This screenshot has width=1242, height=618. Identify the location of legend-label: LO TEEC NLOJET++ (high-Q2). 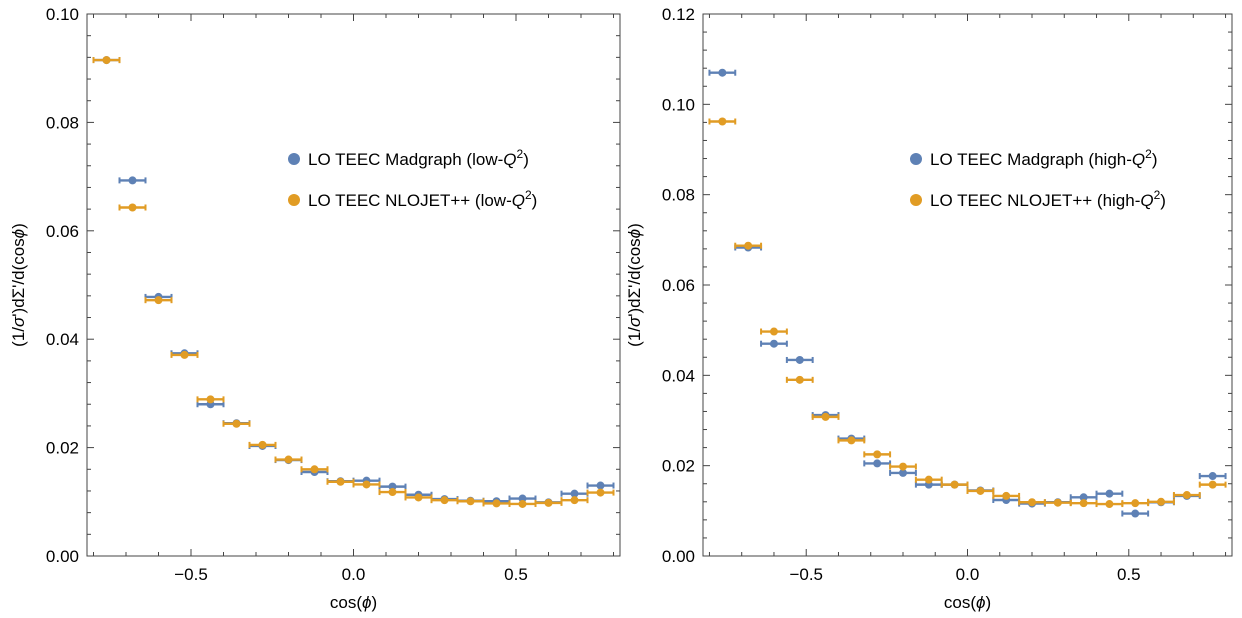
(1048, 199).